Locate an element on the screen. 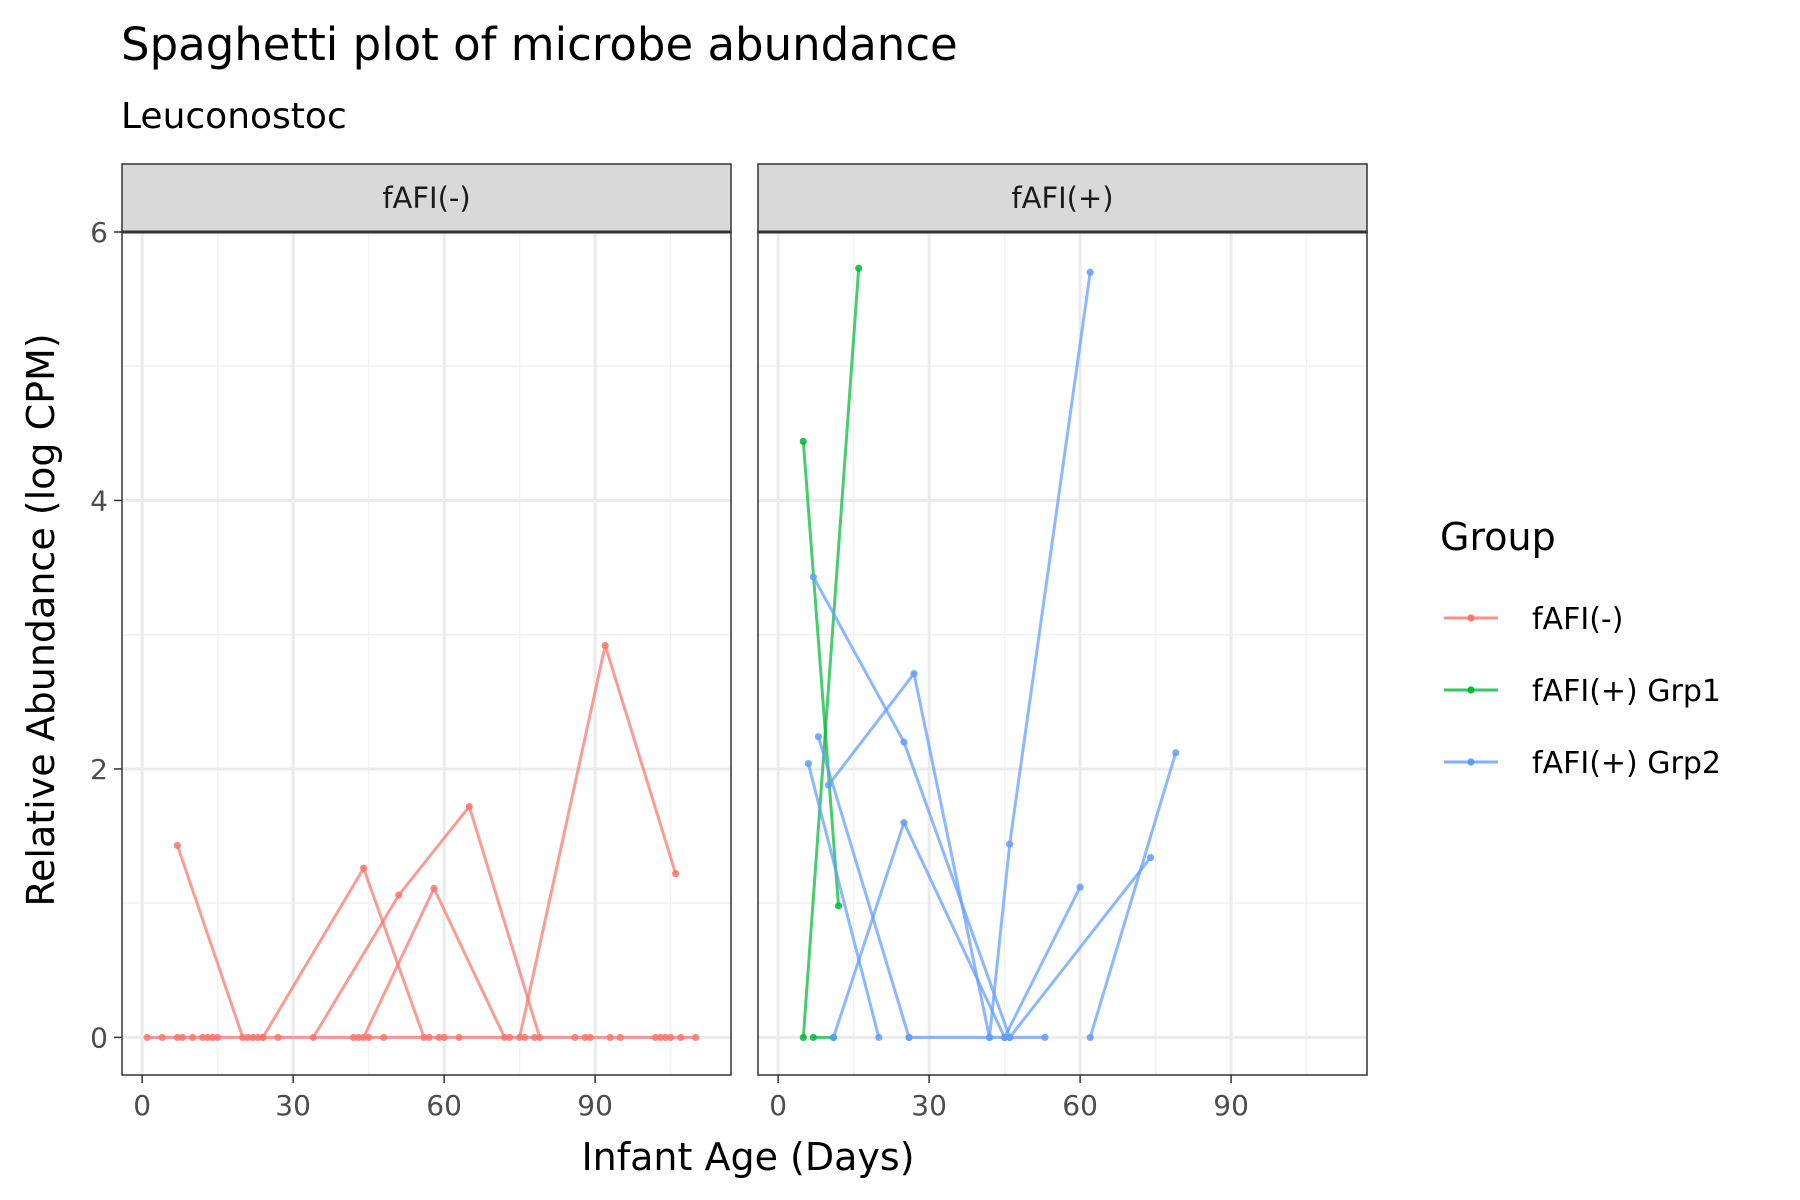  legend-entry: fAFI(-) is located at coordinates (1533, 619).